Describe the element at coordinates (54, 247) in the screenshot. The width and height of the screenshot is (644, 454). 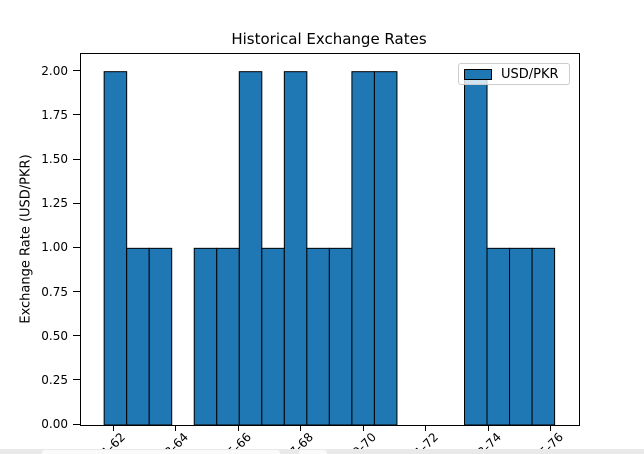
I see `y-tick-label: 1.00` at that location.